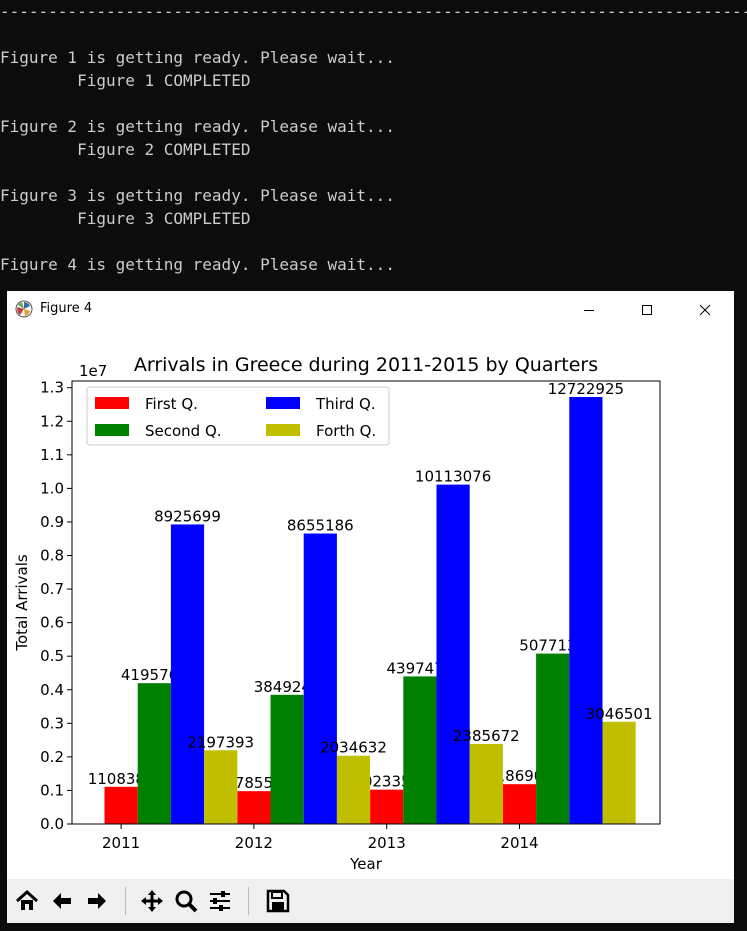  I want to click on back-icon, so click(62, 901).